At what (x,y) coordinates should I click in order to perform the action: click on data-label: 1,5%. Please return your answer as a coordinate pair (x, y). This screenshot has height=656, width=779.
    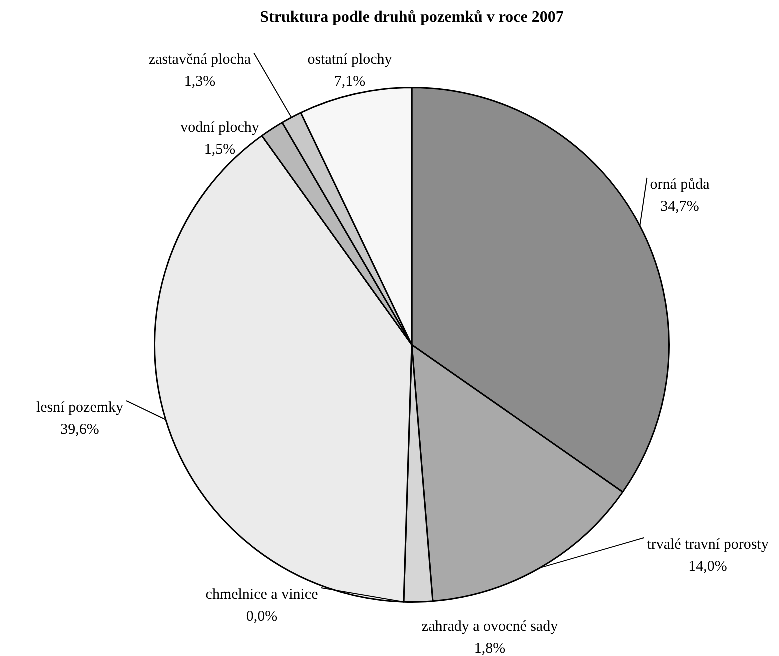
    Looking at the image, I should click on (220, 150).